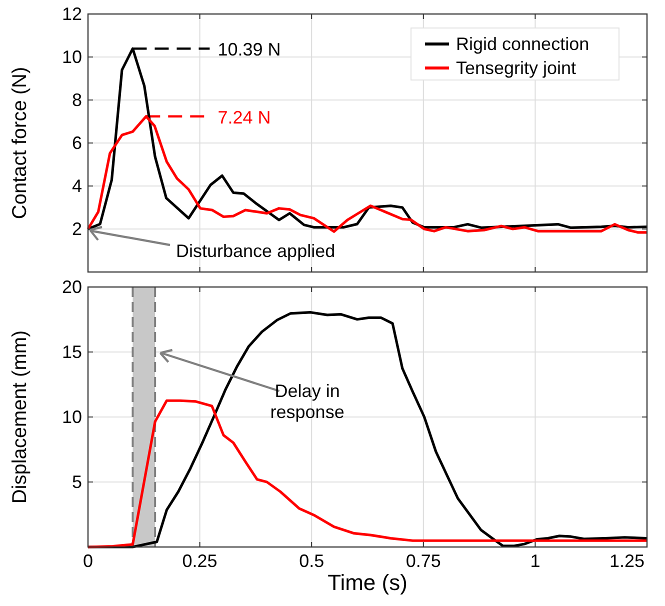 This screenshot has height=606, width=665. I want to click on annotation: Disturbance applied, so click(256, 251).